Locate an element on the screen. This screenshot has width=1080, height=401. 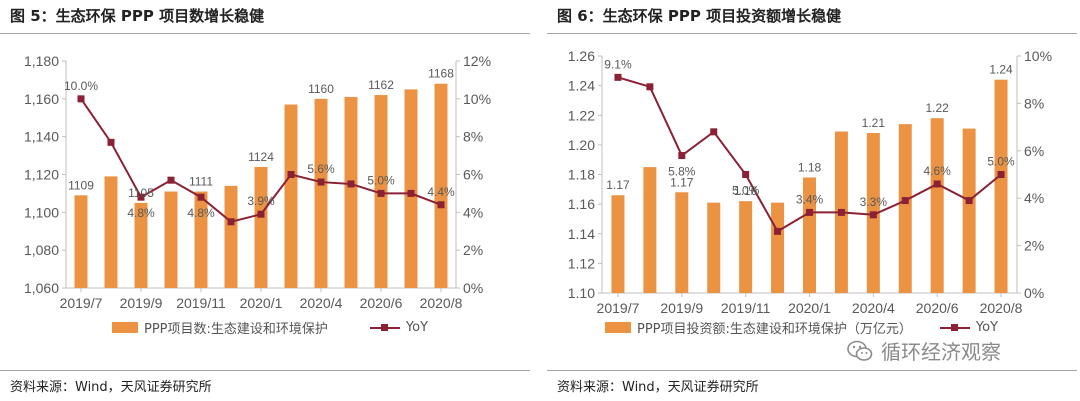
yoy-data-label: 5.6% is located at coordinates (321, 169).